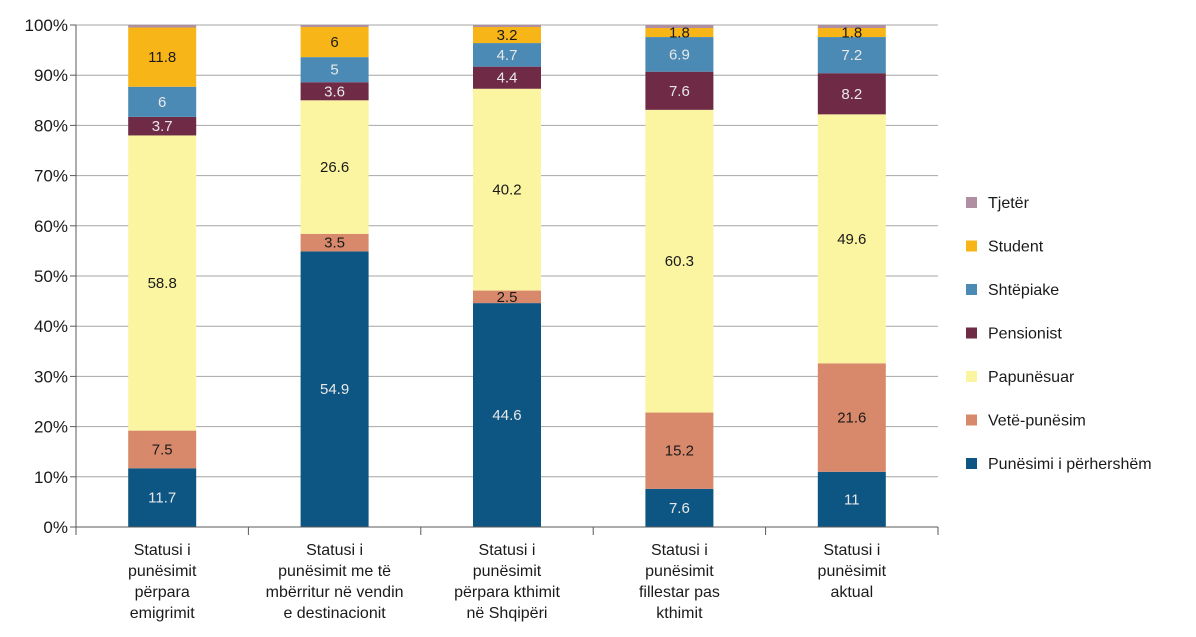 The height and width of the screenshot is (637, 1196). Describe the element at coordinates (162, 449) in the screenshot. I see `data-label: 7.5` at that location.